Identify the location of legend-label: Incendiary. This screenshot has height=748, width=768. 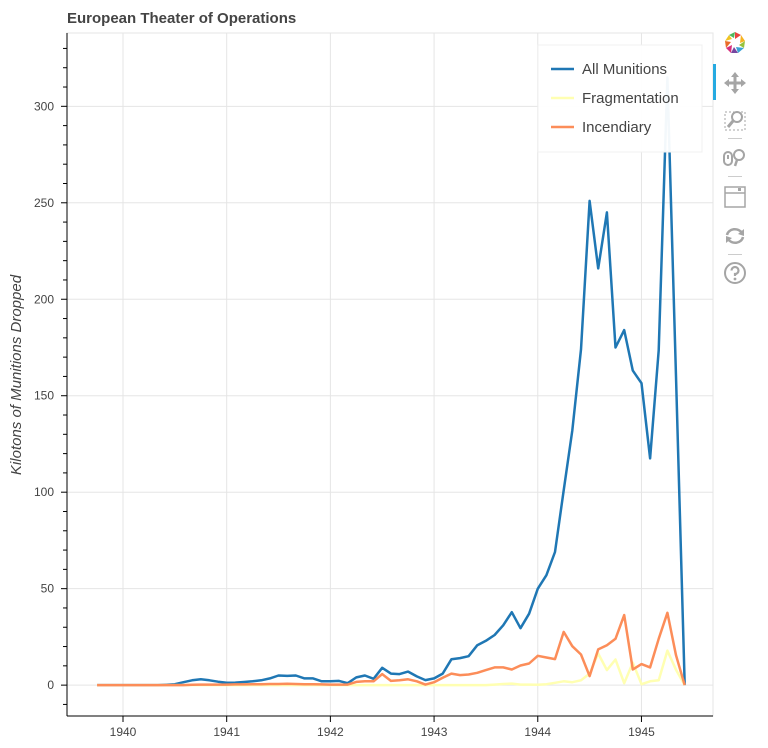
(617, 127).